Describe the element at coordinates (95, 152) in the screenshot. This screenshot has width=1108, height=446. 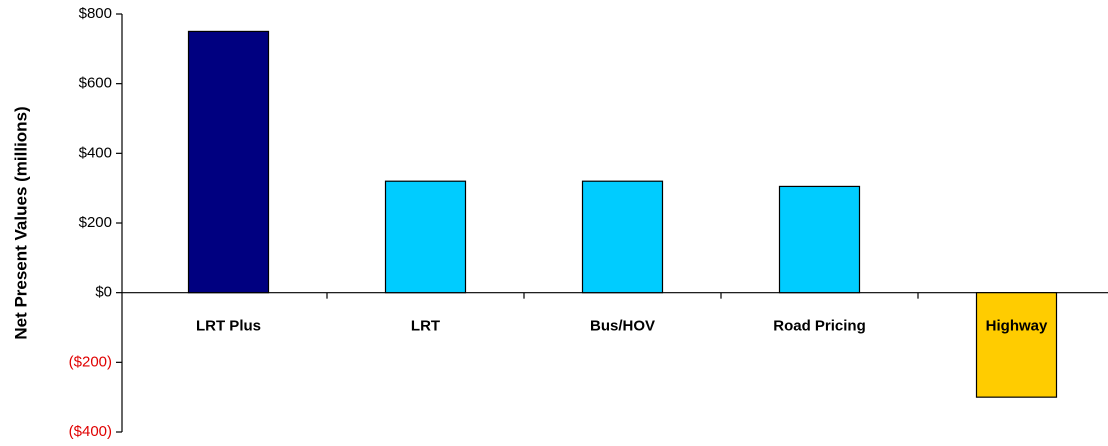
I see `y-tick-label: $400` at that location.